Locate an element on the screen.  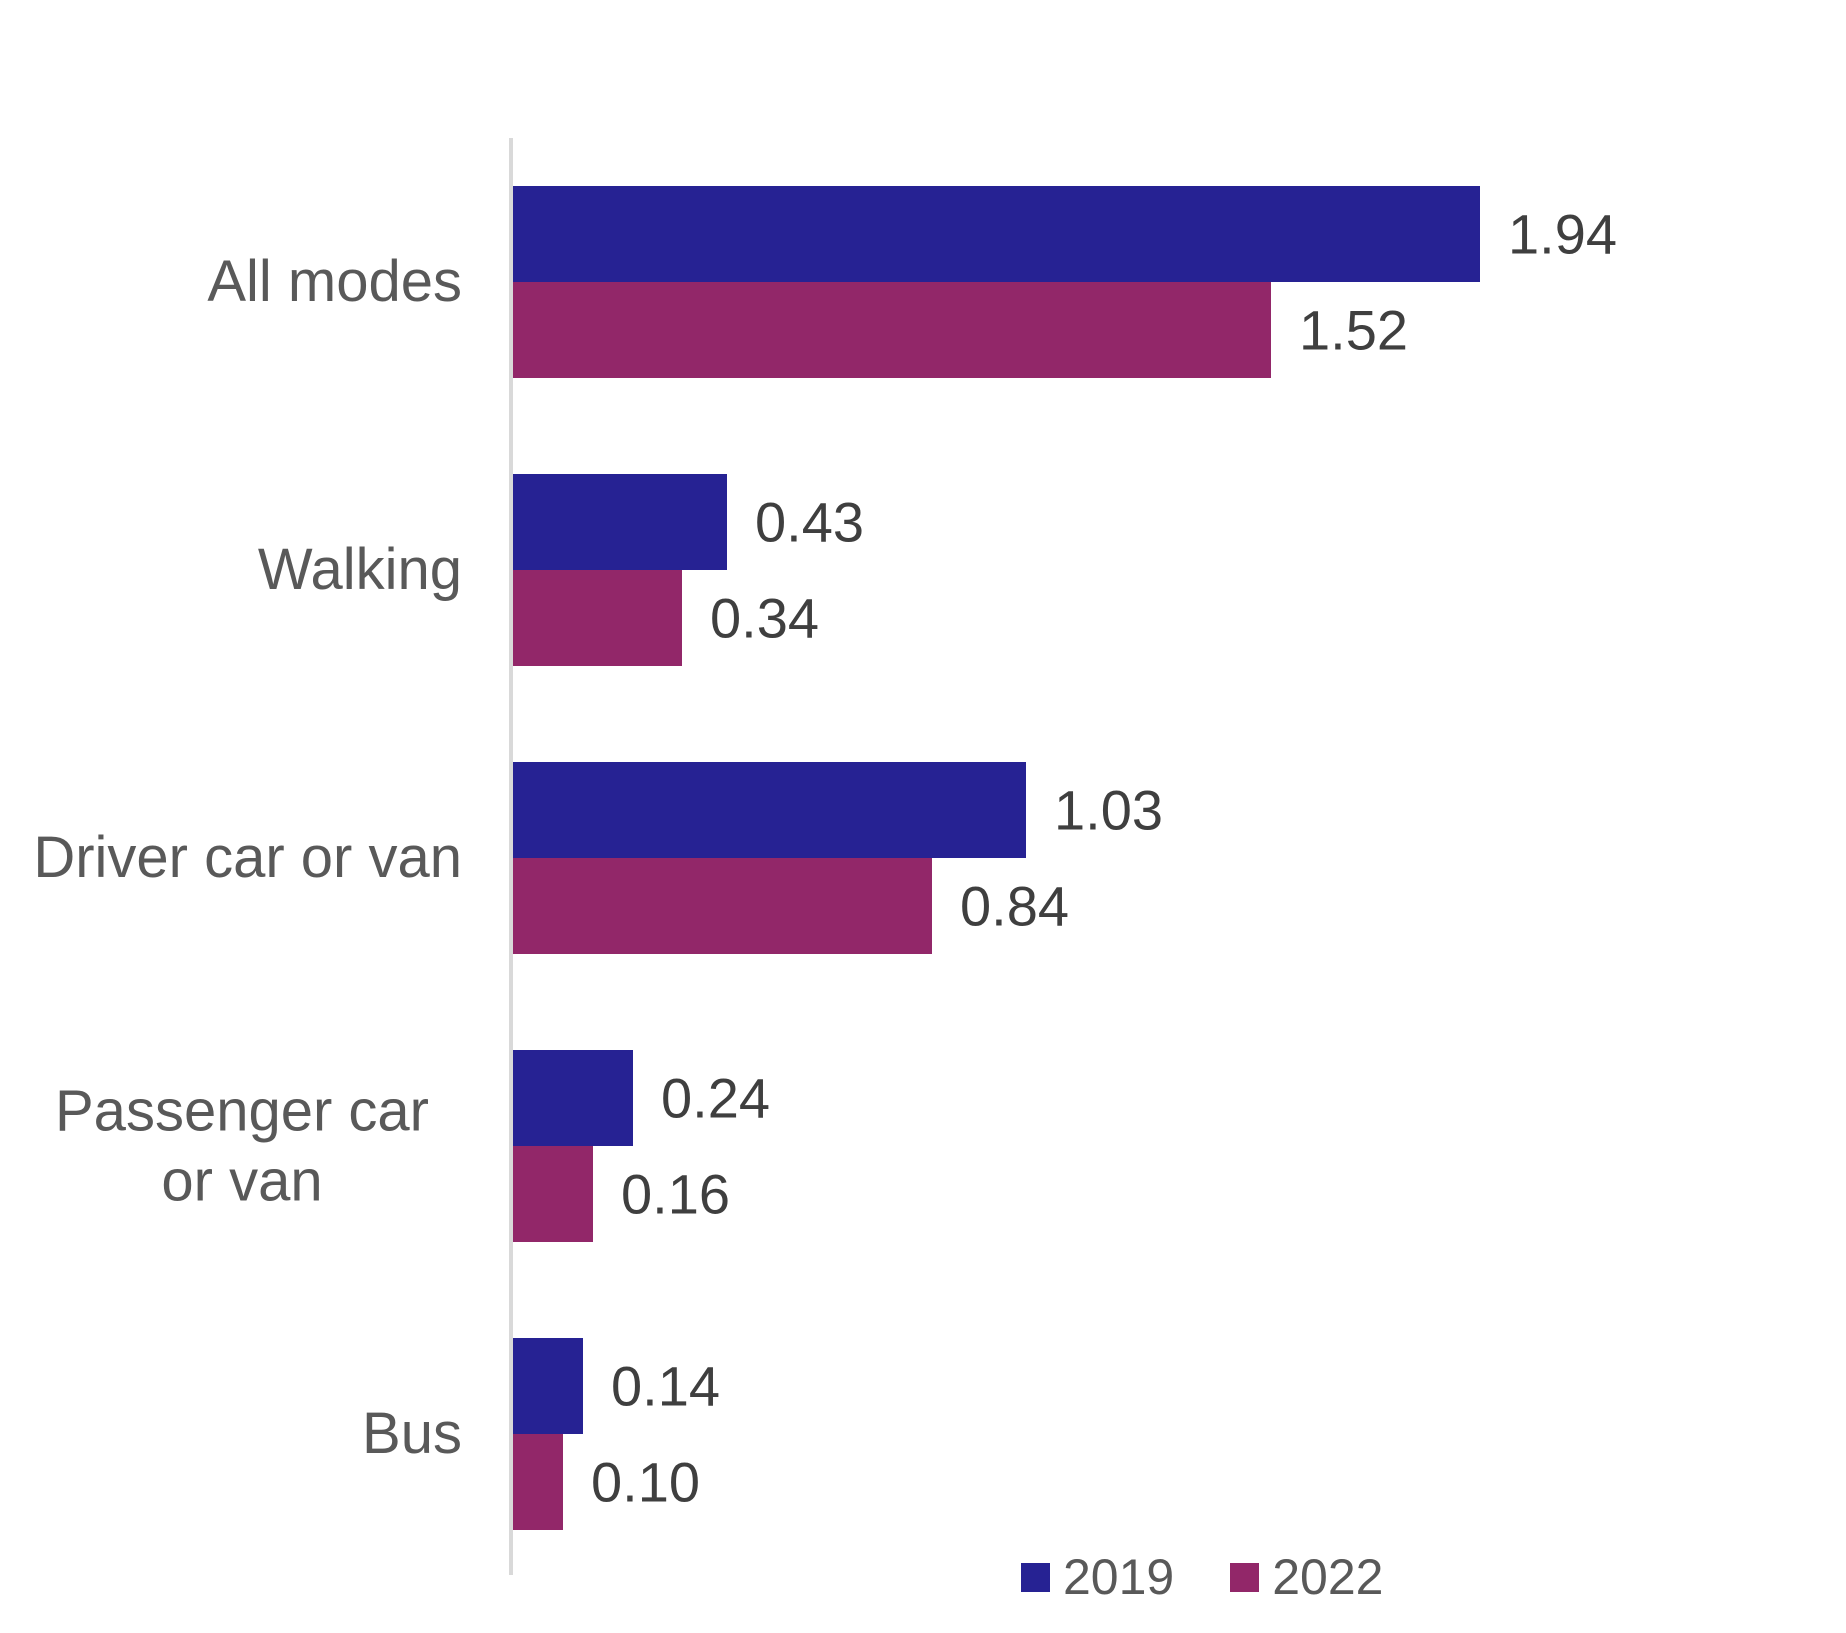
category-label-passenger-car-or-van: Passenger car or van is located at coordinates (242, 1145).